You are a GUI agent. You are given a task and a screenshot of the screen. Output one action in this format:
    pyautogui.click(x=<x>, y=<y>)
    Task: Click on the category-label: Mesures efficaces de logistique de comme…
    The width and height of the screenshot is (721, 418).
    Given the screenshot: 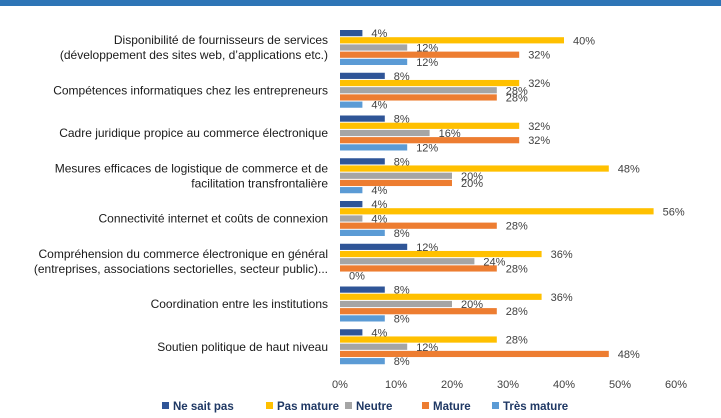 What is the action you would take?
    pyautogui.click(x=192, y=175)
    